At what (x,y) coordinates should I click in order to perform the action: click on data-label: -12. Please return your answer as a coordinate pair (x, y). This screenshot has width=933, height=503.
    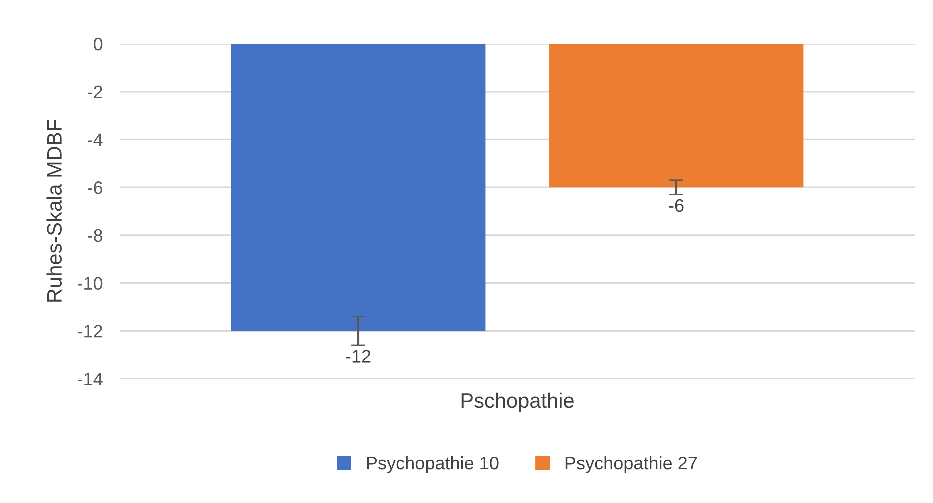
    Looking at the image, I should click on (358, 356).